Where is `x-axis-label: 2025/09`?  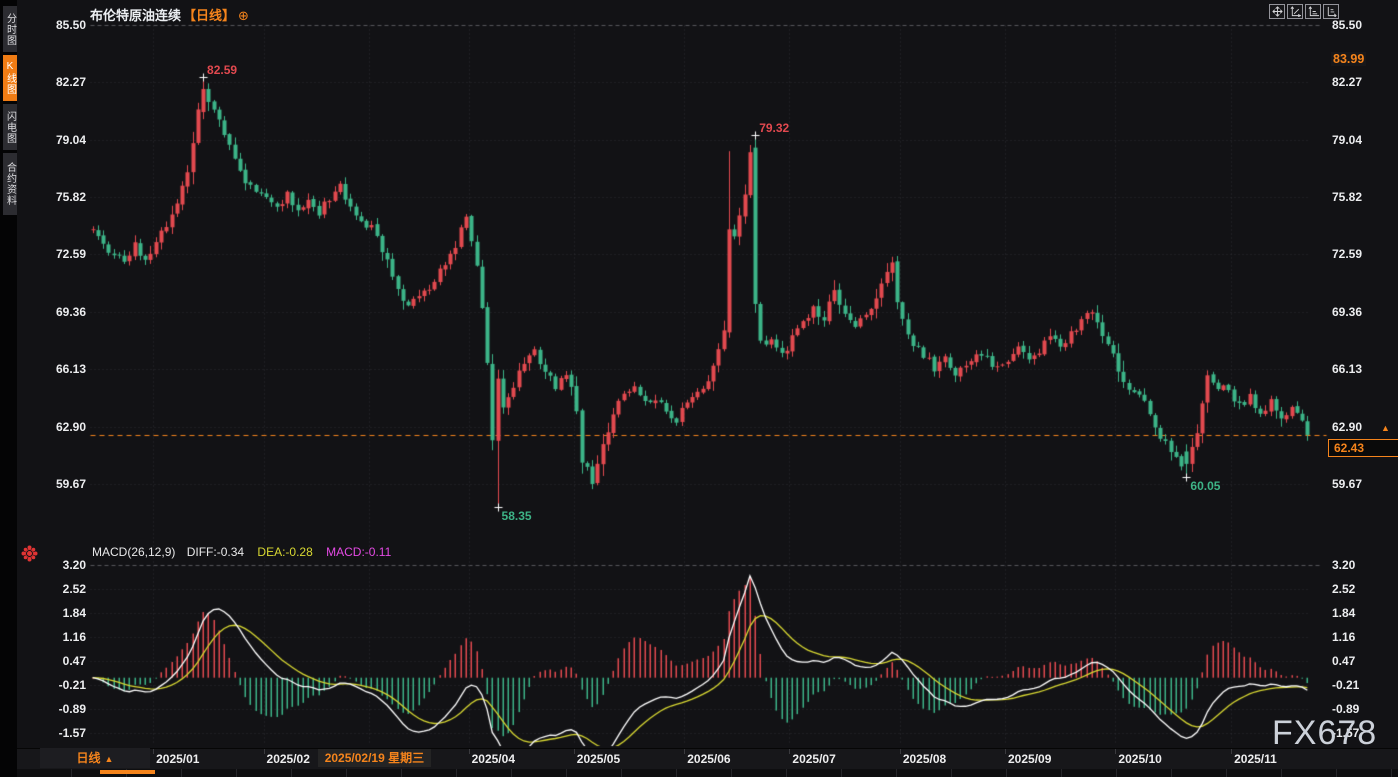 x-axis-label: 2025/09 is located at coordinates (1030, 759).